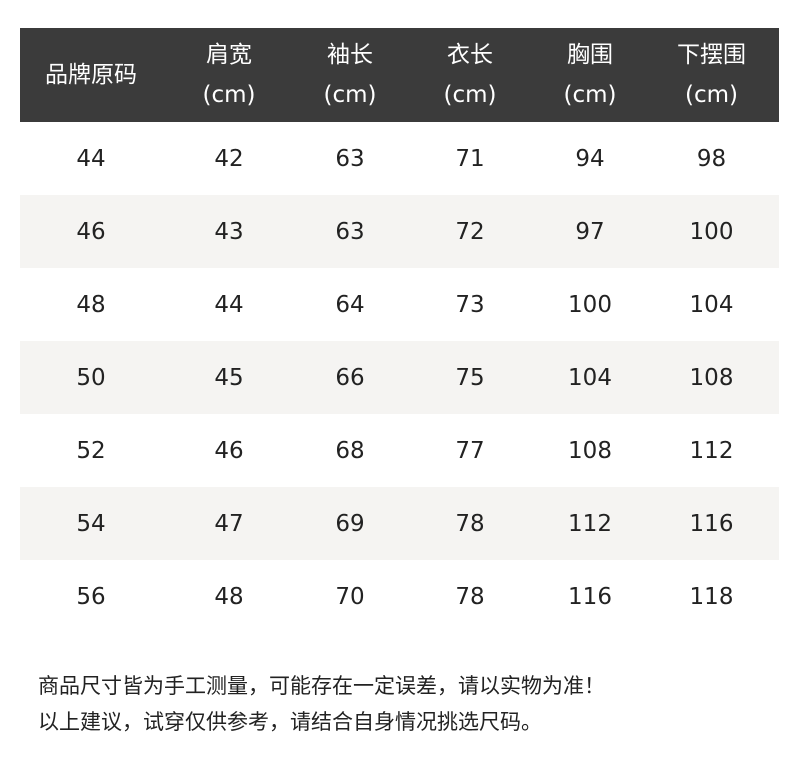 The height and width of the screenshot is (771, 800). Describe the element at coordinates (229, 523) in the screenshot. I see `table-cell: 47` at that location.